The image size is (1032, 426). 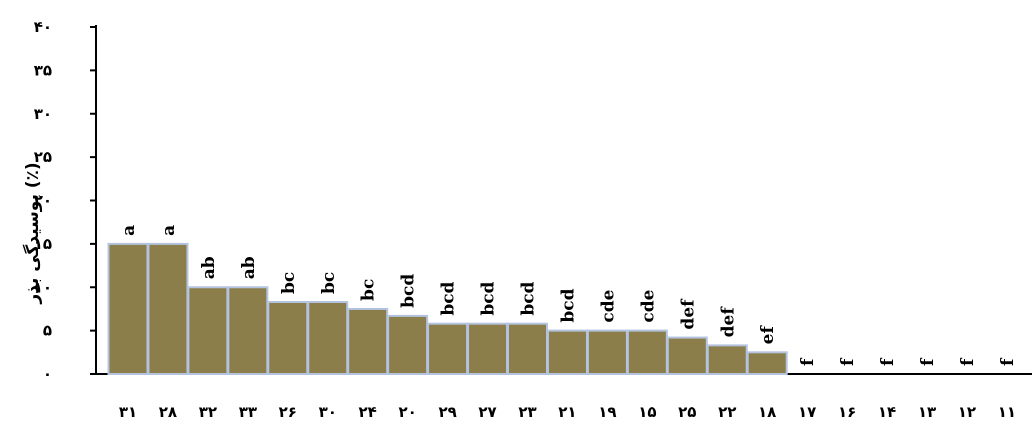 I want to click on x-tick-label: ۲۱, so click(x=567, y=412).